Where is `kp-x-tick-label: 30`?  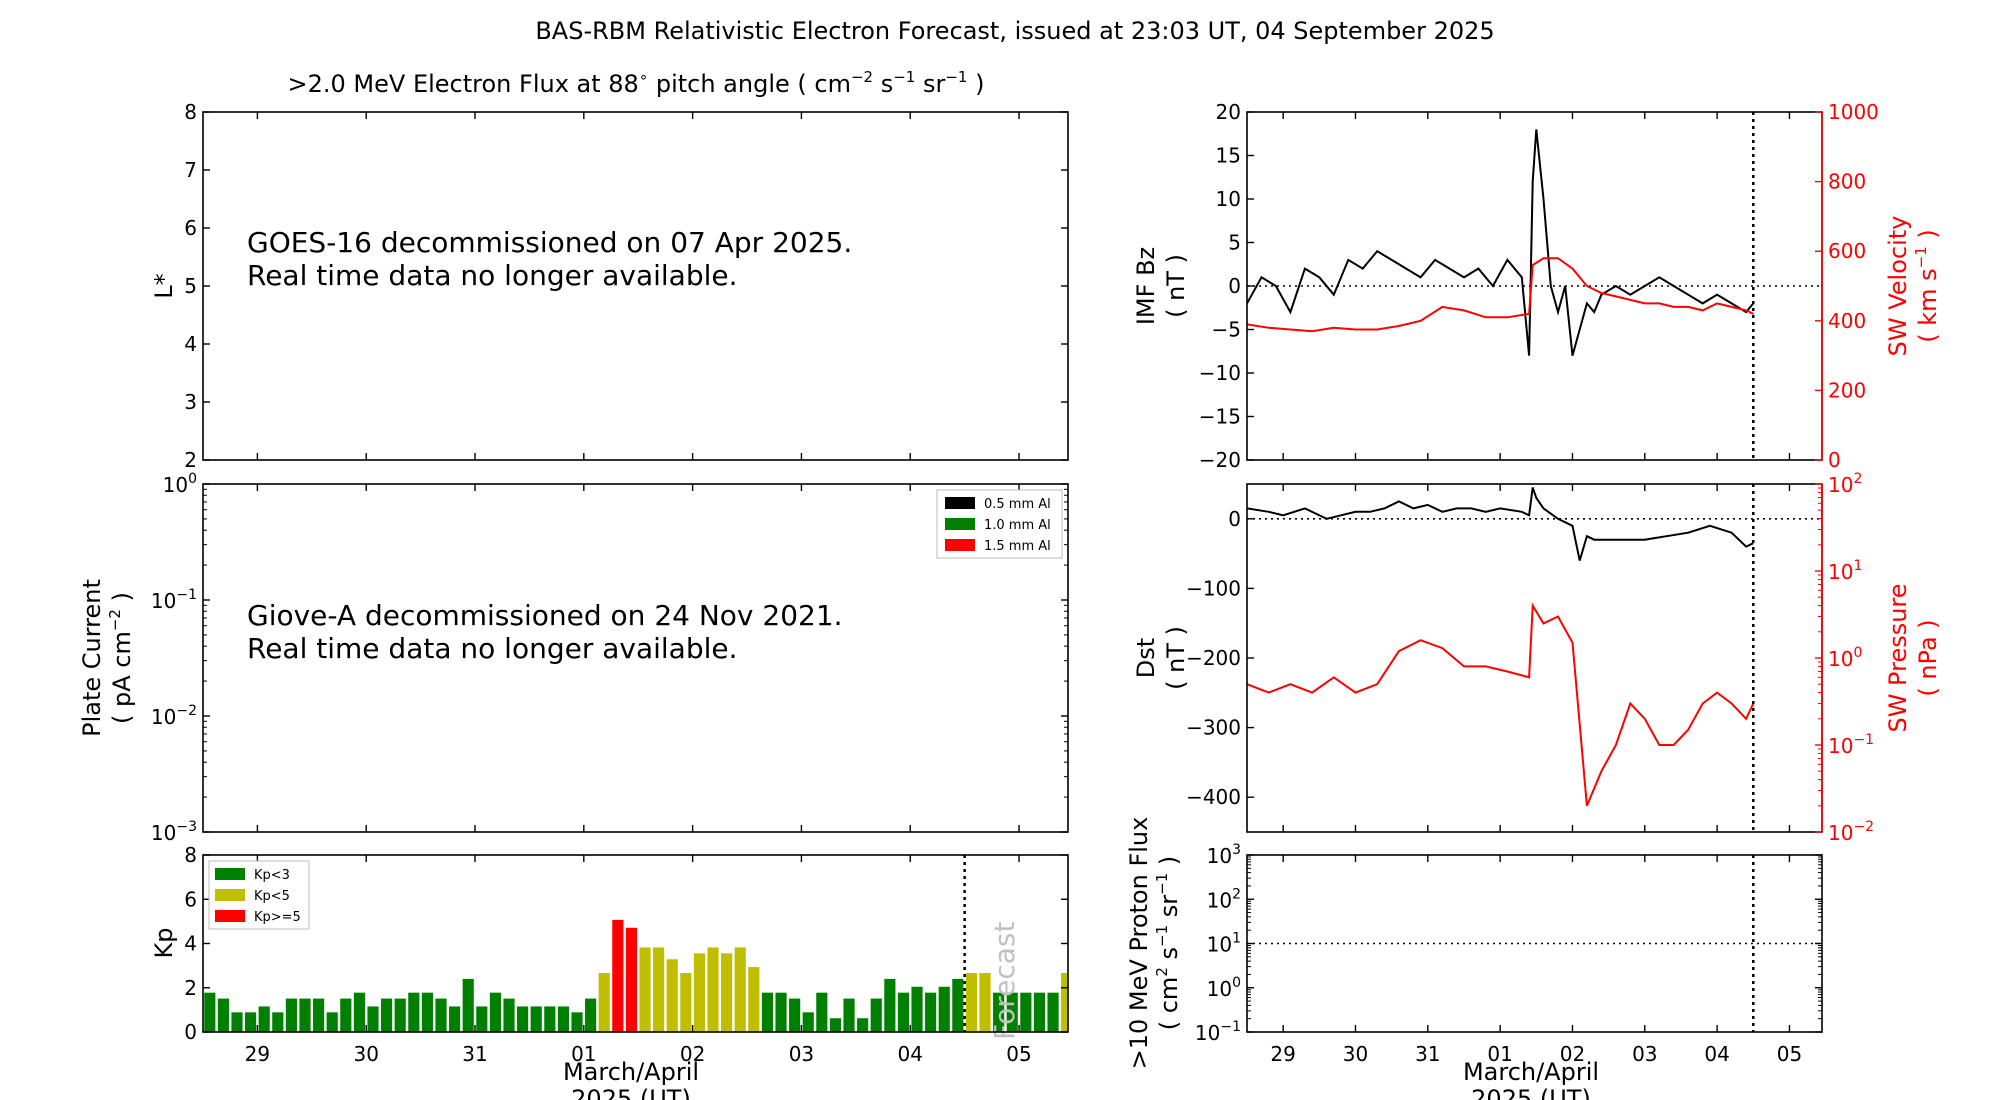 kp-x-tick-label: 30 is located at coordinates (365, 1054).